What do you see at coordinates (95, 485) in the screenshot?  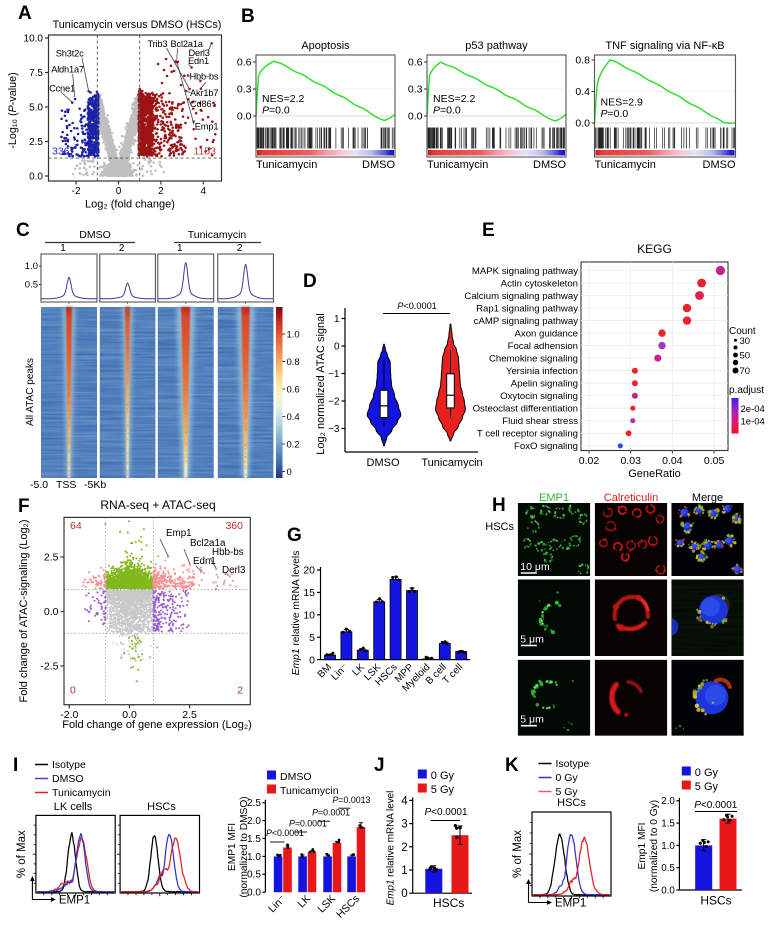 I see `svg-text: -5Kb` at bounding box center [95, 485].